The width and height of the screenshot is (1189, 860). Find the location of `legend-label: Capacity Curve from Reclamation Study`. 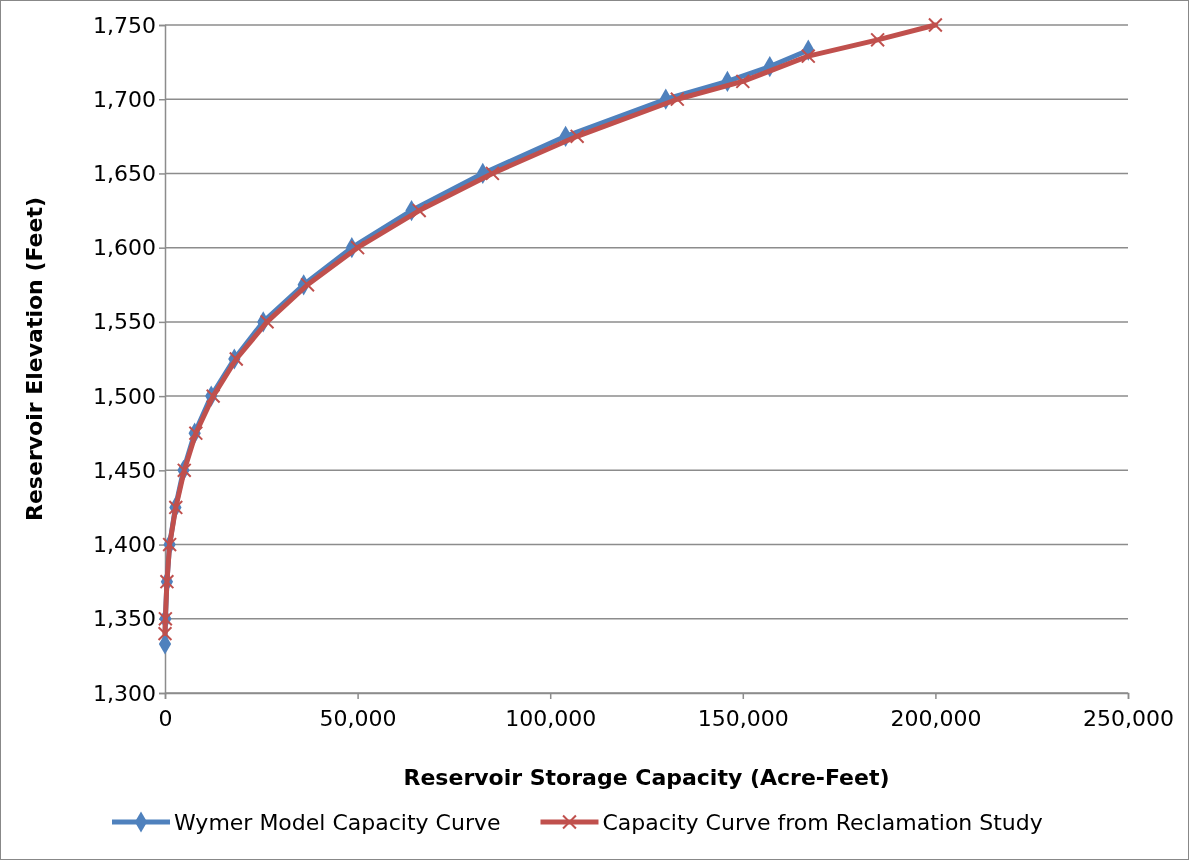

legend-label: Capacity Curve from Reclamation Study is located at coordinates (822, 822).